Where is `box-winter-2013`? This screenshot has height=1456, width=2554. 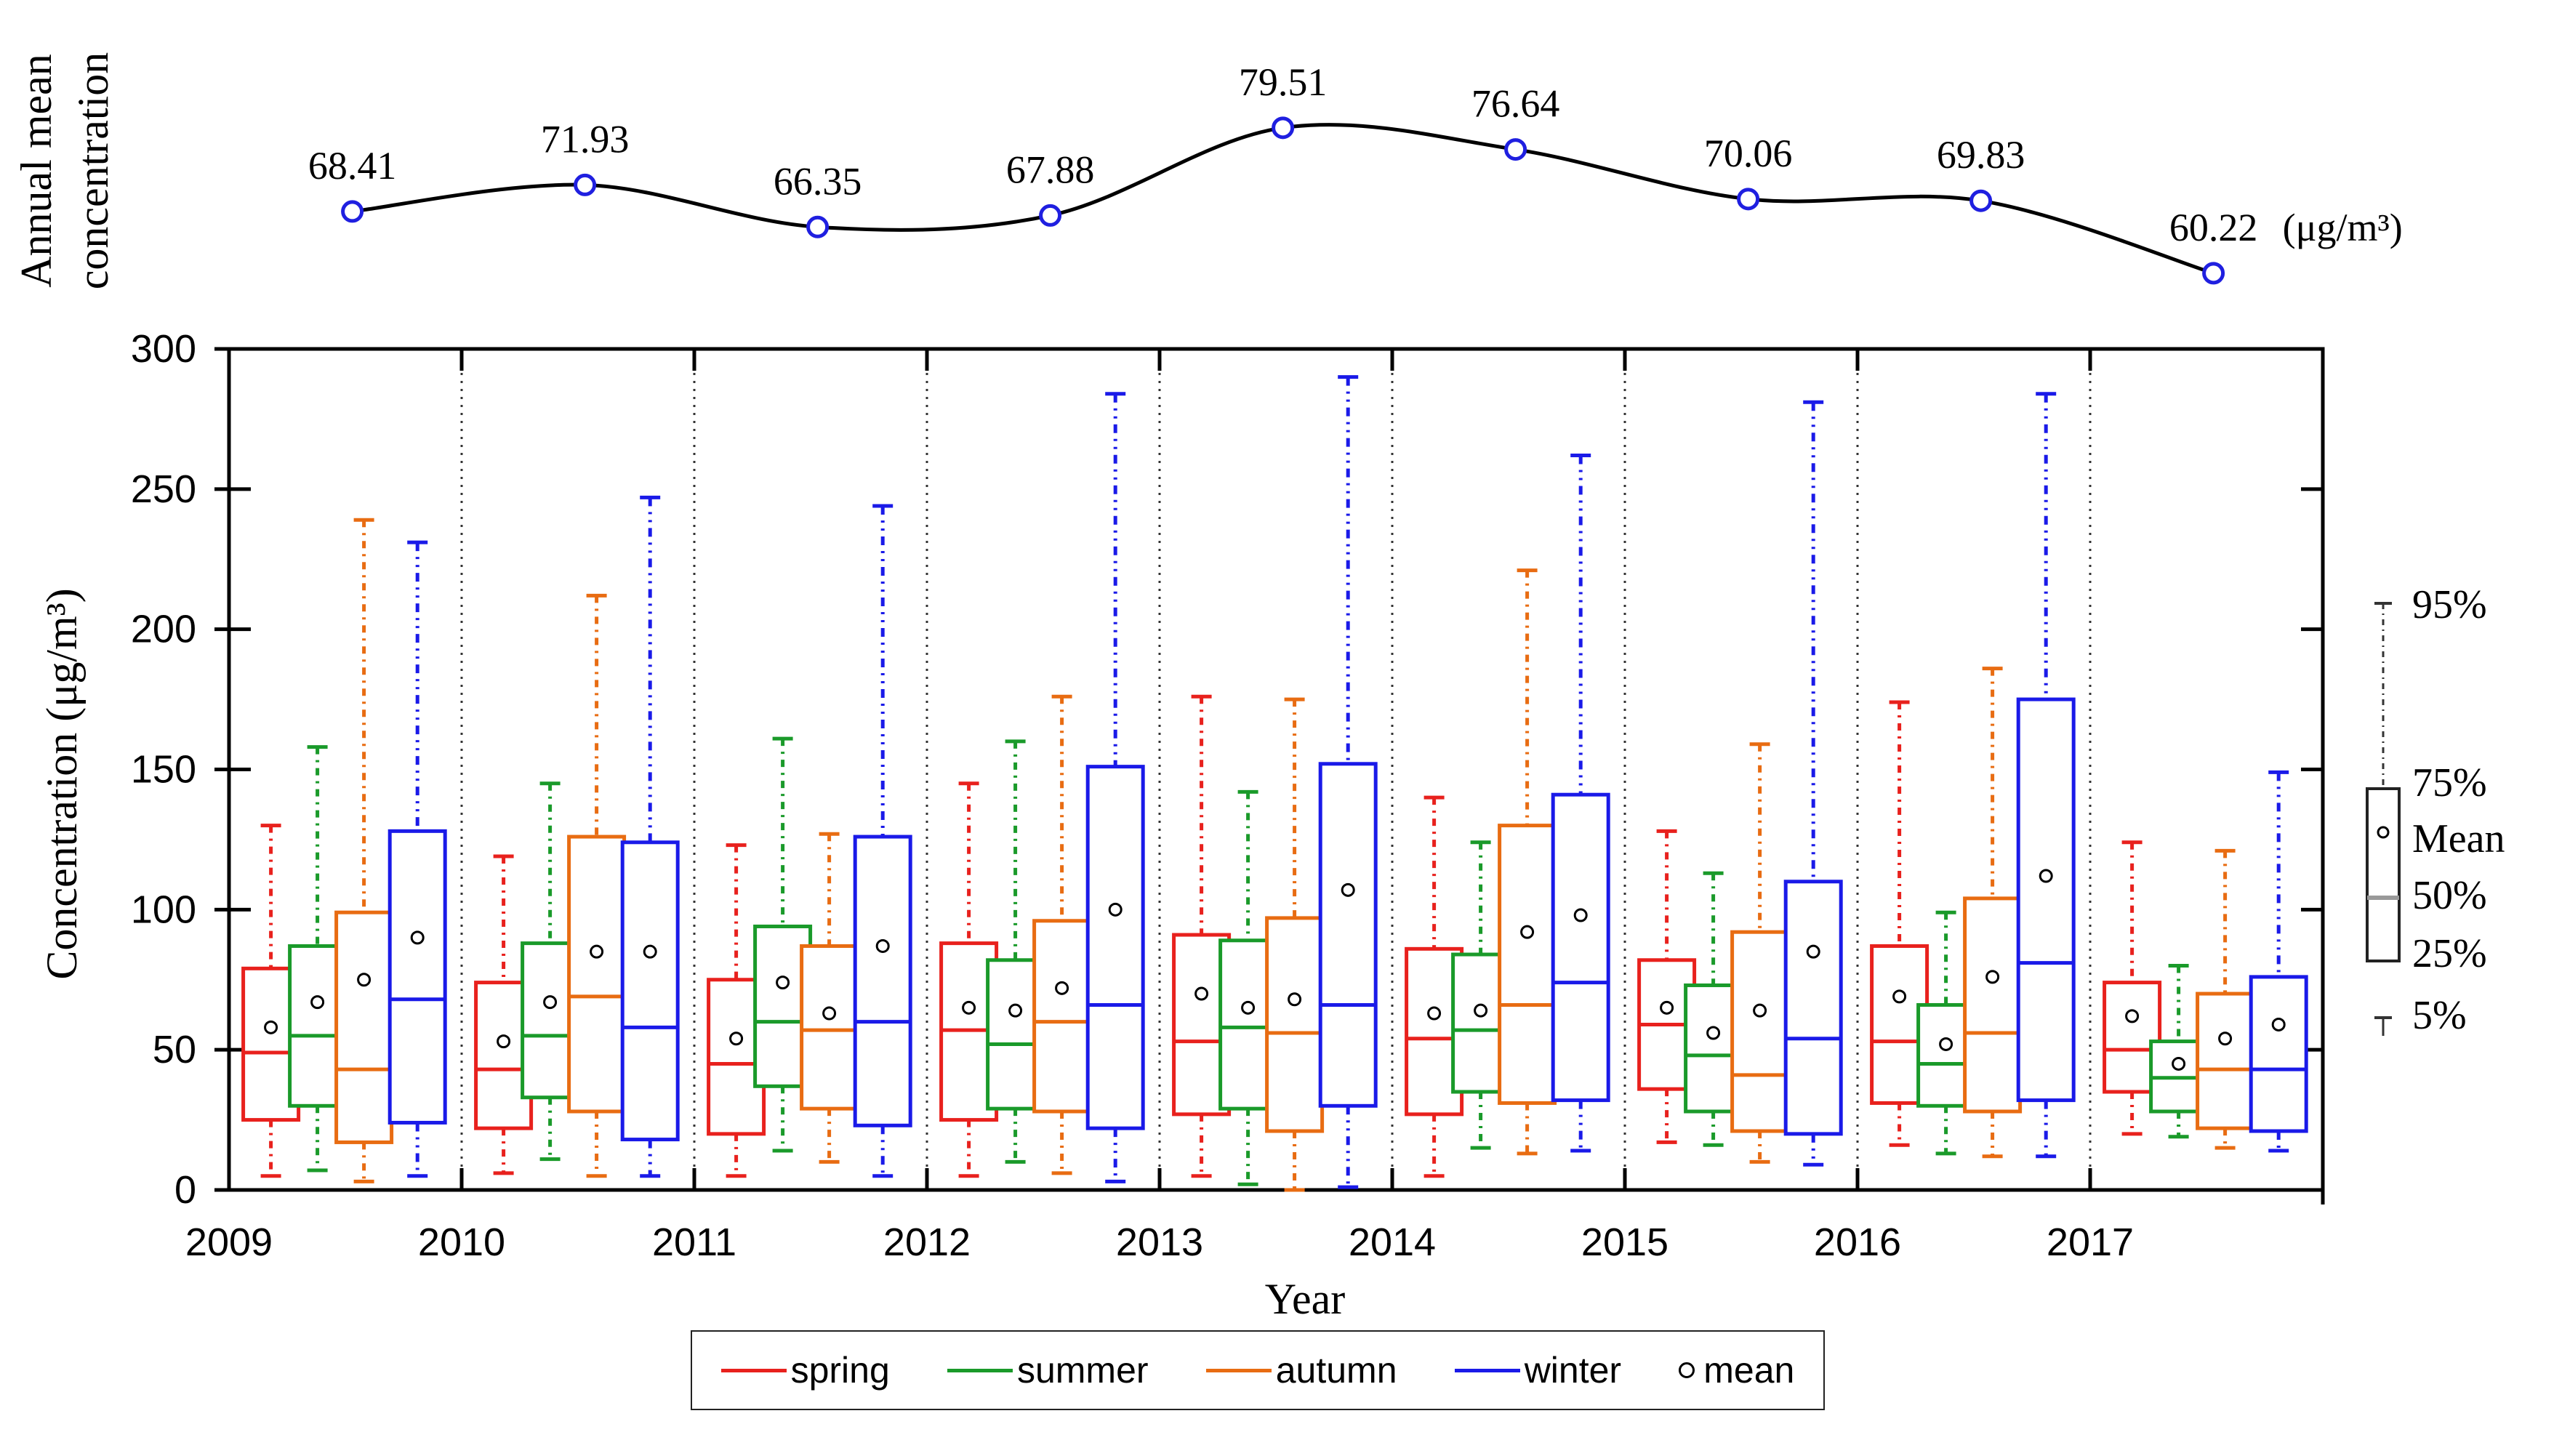
box-winter-2013 is located at coordinates (1348, 782).